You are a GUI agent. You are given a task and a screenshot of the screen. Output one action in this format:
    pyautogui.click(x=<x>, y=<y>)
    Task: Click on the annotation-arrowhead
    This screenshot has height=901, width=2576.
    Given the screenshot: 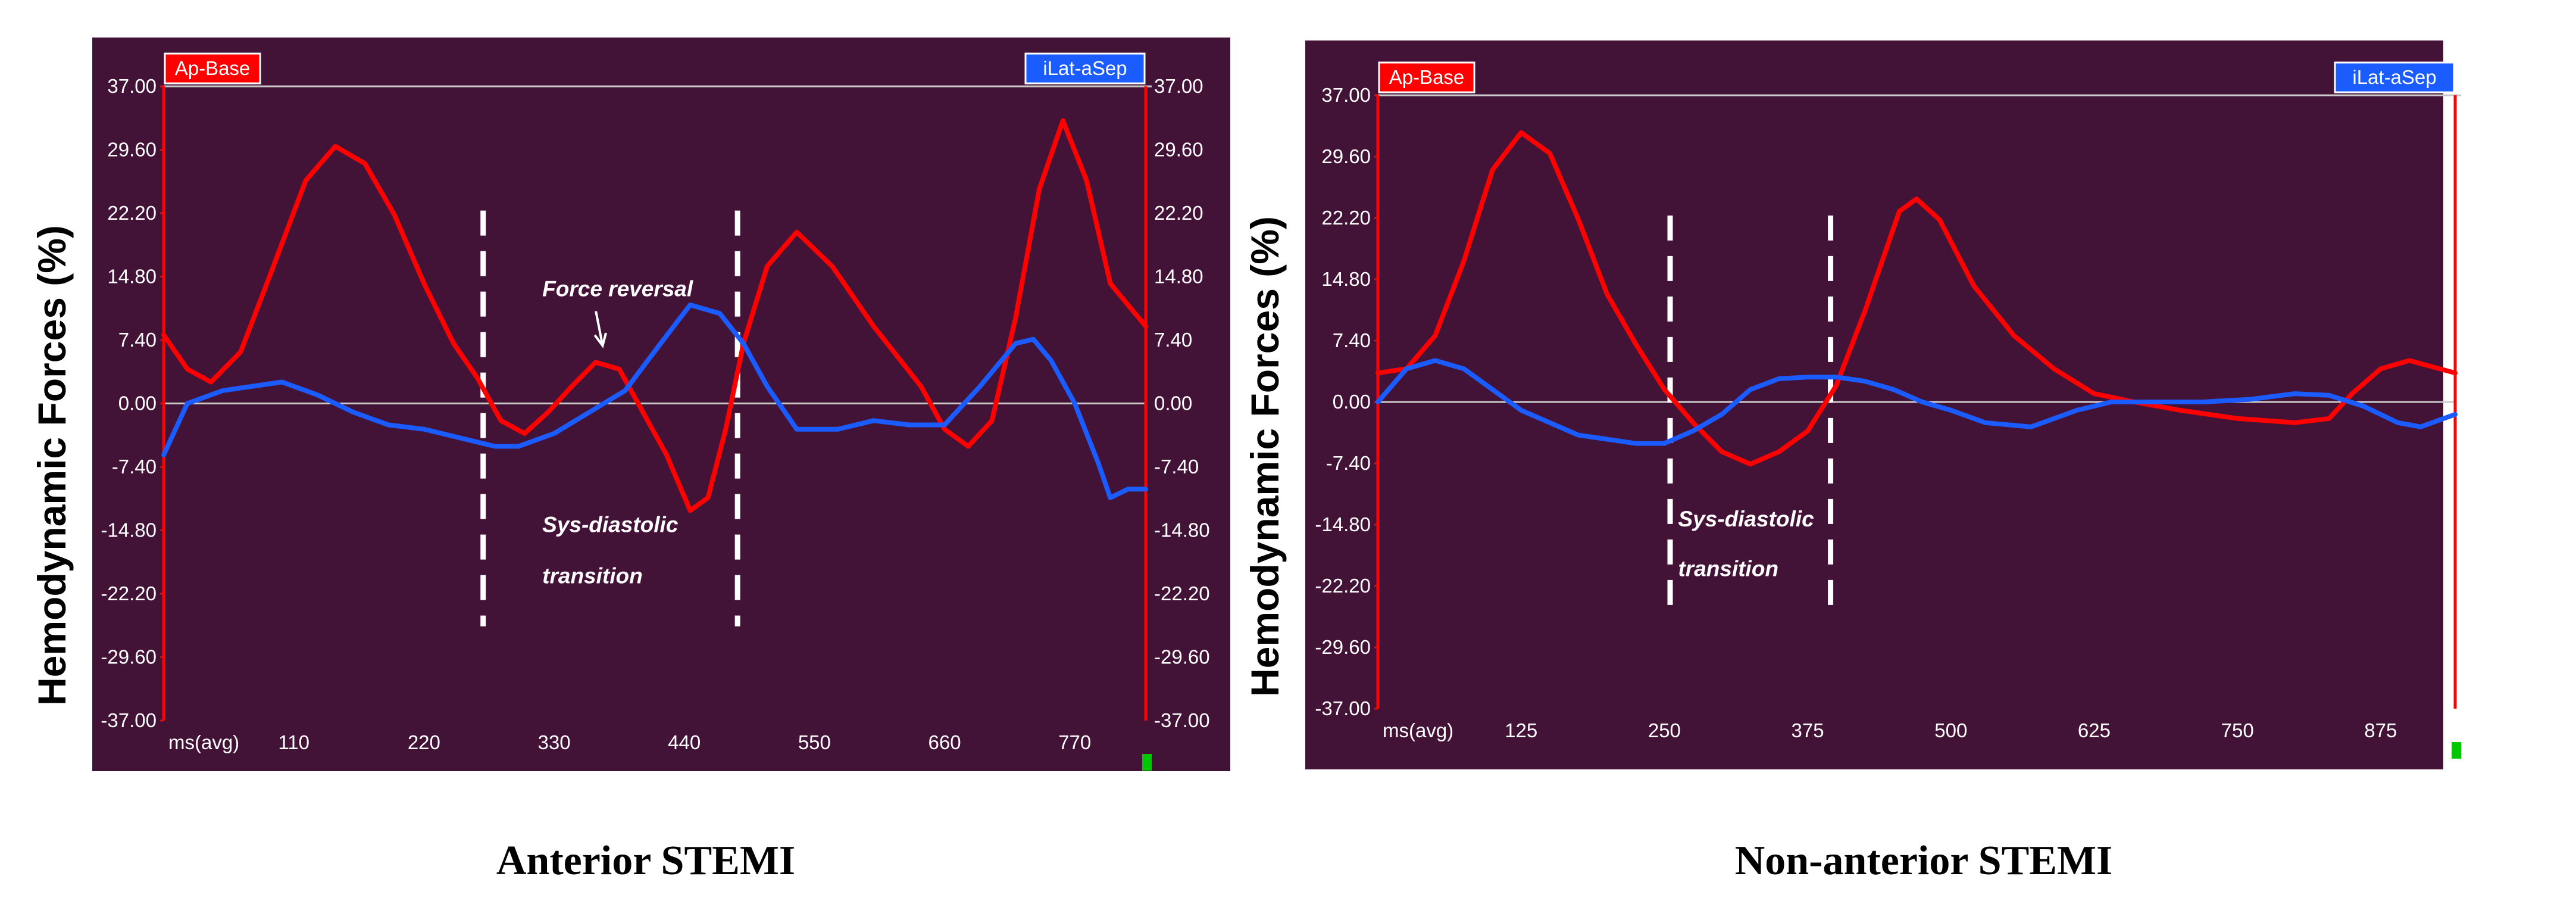 What is the action you would take?
    pyautogui.click(x=600, y=340)
    